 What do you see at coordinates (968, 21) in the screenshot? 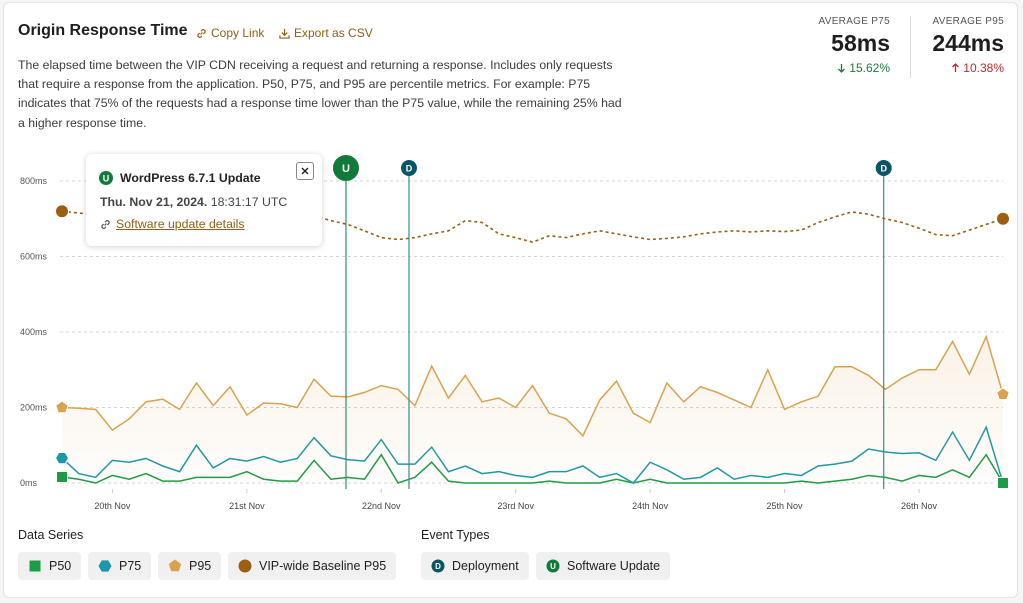
I see `stat-label: AVERAGE P95` at bounding box center [968, 21].